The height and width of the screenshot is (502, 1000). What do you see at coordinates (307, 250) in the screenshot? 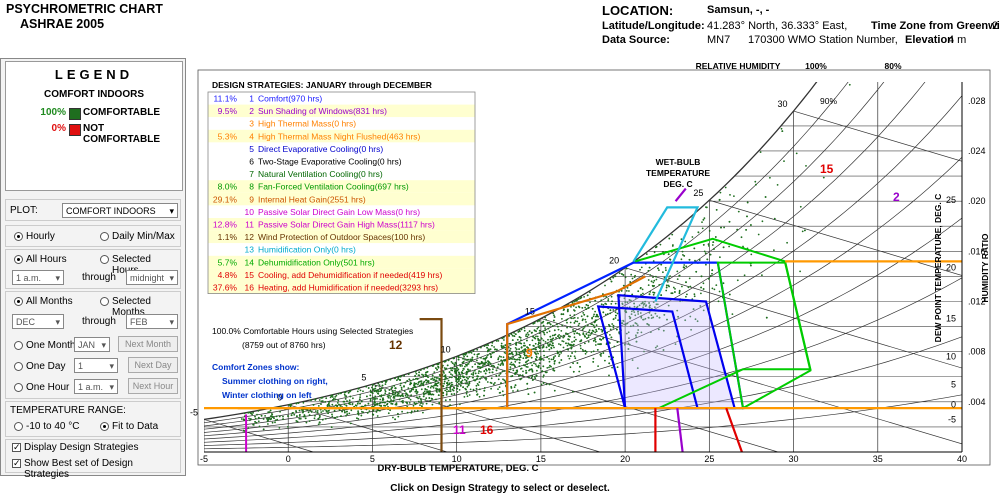
I see `strategy-label: Humidification Only(0 hrs)` at bounding box center [307, 250].